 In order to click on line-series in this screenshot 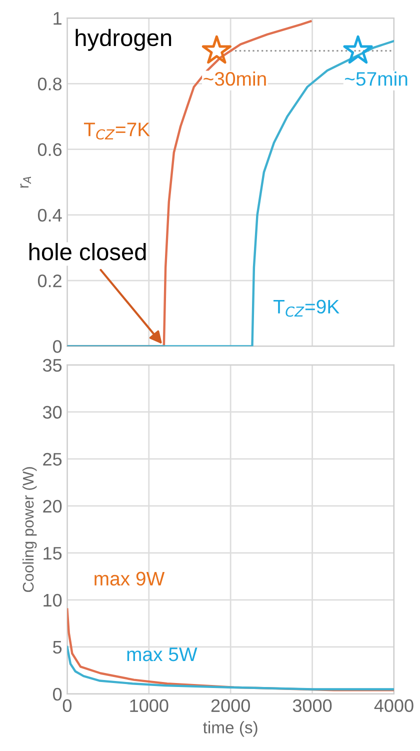, I will do `click(230, 668)`.